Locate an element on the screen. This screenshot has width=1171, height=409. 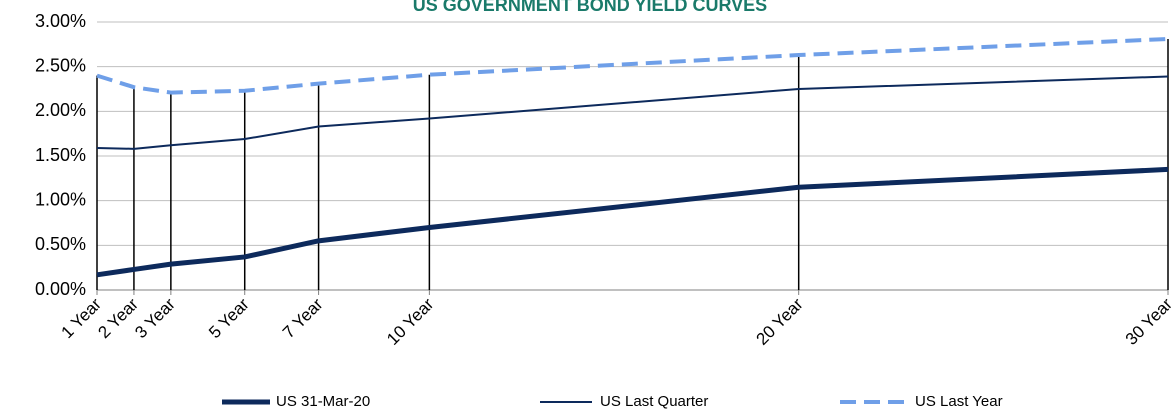
series-line is located at coordinates (632, 65).